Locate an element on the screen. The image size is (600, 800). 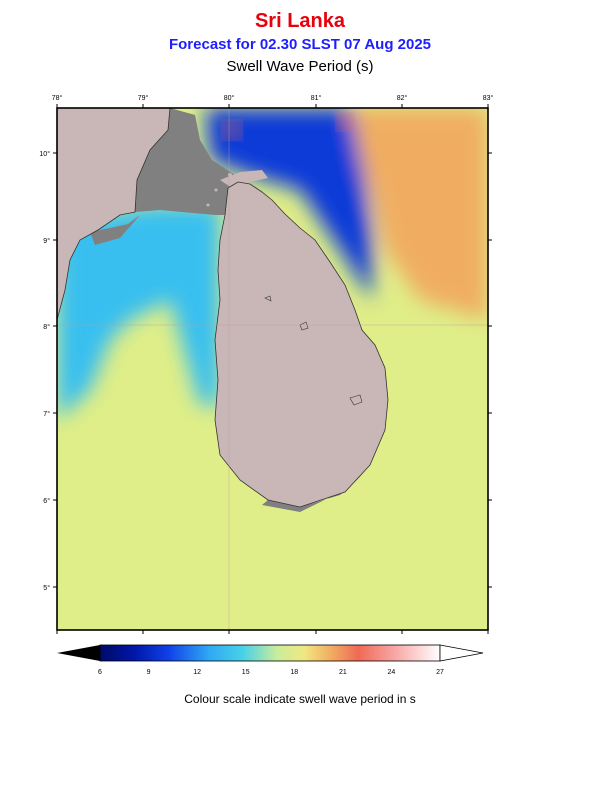
longitude-label: 78° is located at coordinates (57, 98).